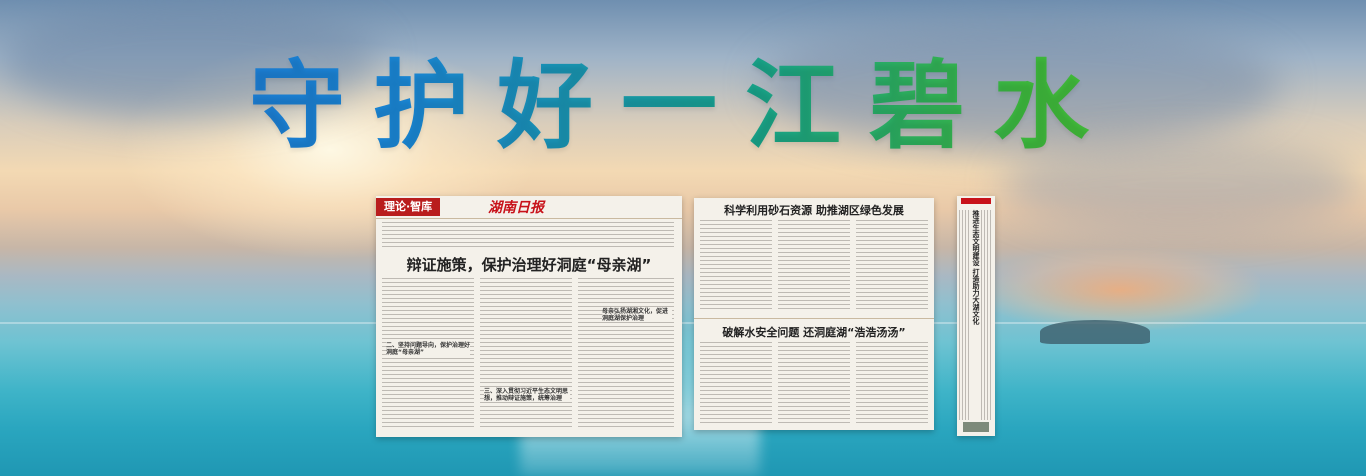 This screenshot has width=1366, height=476. Describe the element at coordinates (976, 267) in the screenshot. I see `vertical-headline: 推进生态文明建设 打造助力大湖文化` at that location.